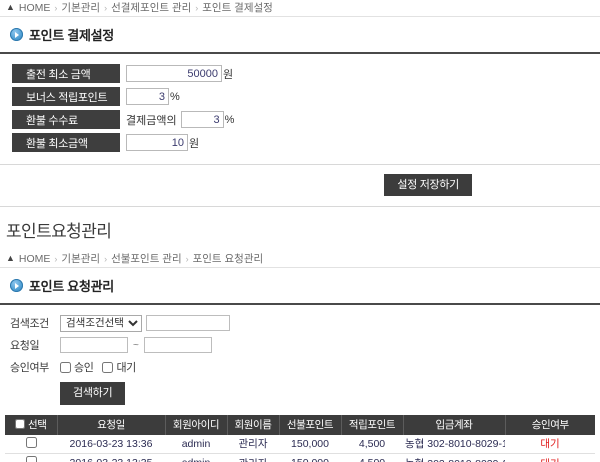  Describe the element at coordinates (300, 33) in the screenshot. I see `section-header-payment-settings: 포인트 결제설정` at that location.